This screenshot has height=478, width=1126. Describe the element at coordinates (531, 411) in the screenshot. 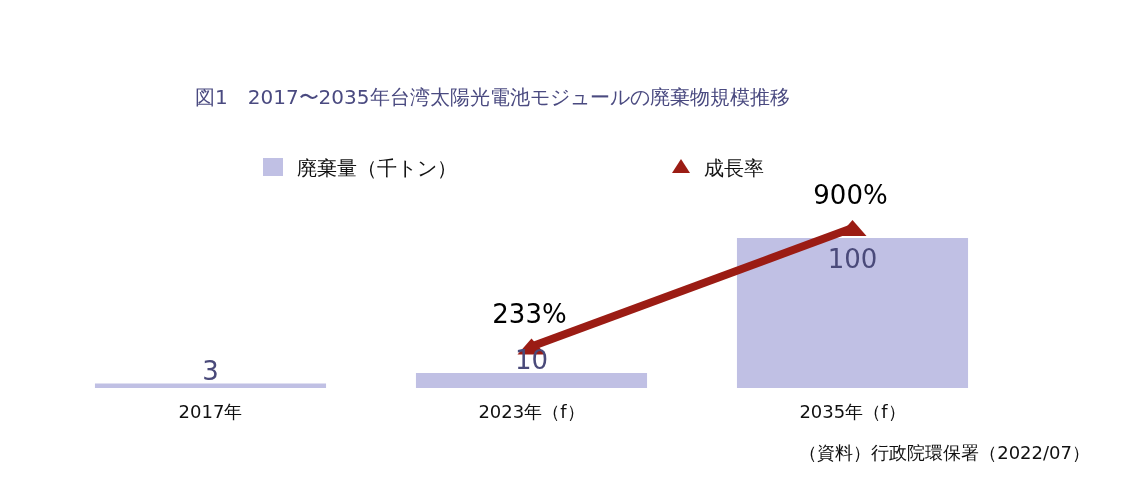

I see `x-tick-label: 2023年（f）` at that location.